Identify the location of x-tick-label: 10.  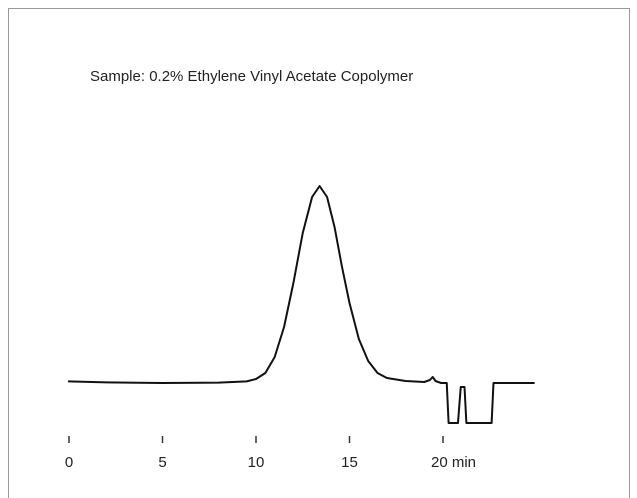
(256, 462).